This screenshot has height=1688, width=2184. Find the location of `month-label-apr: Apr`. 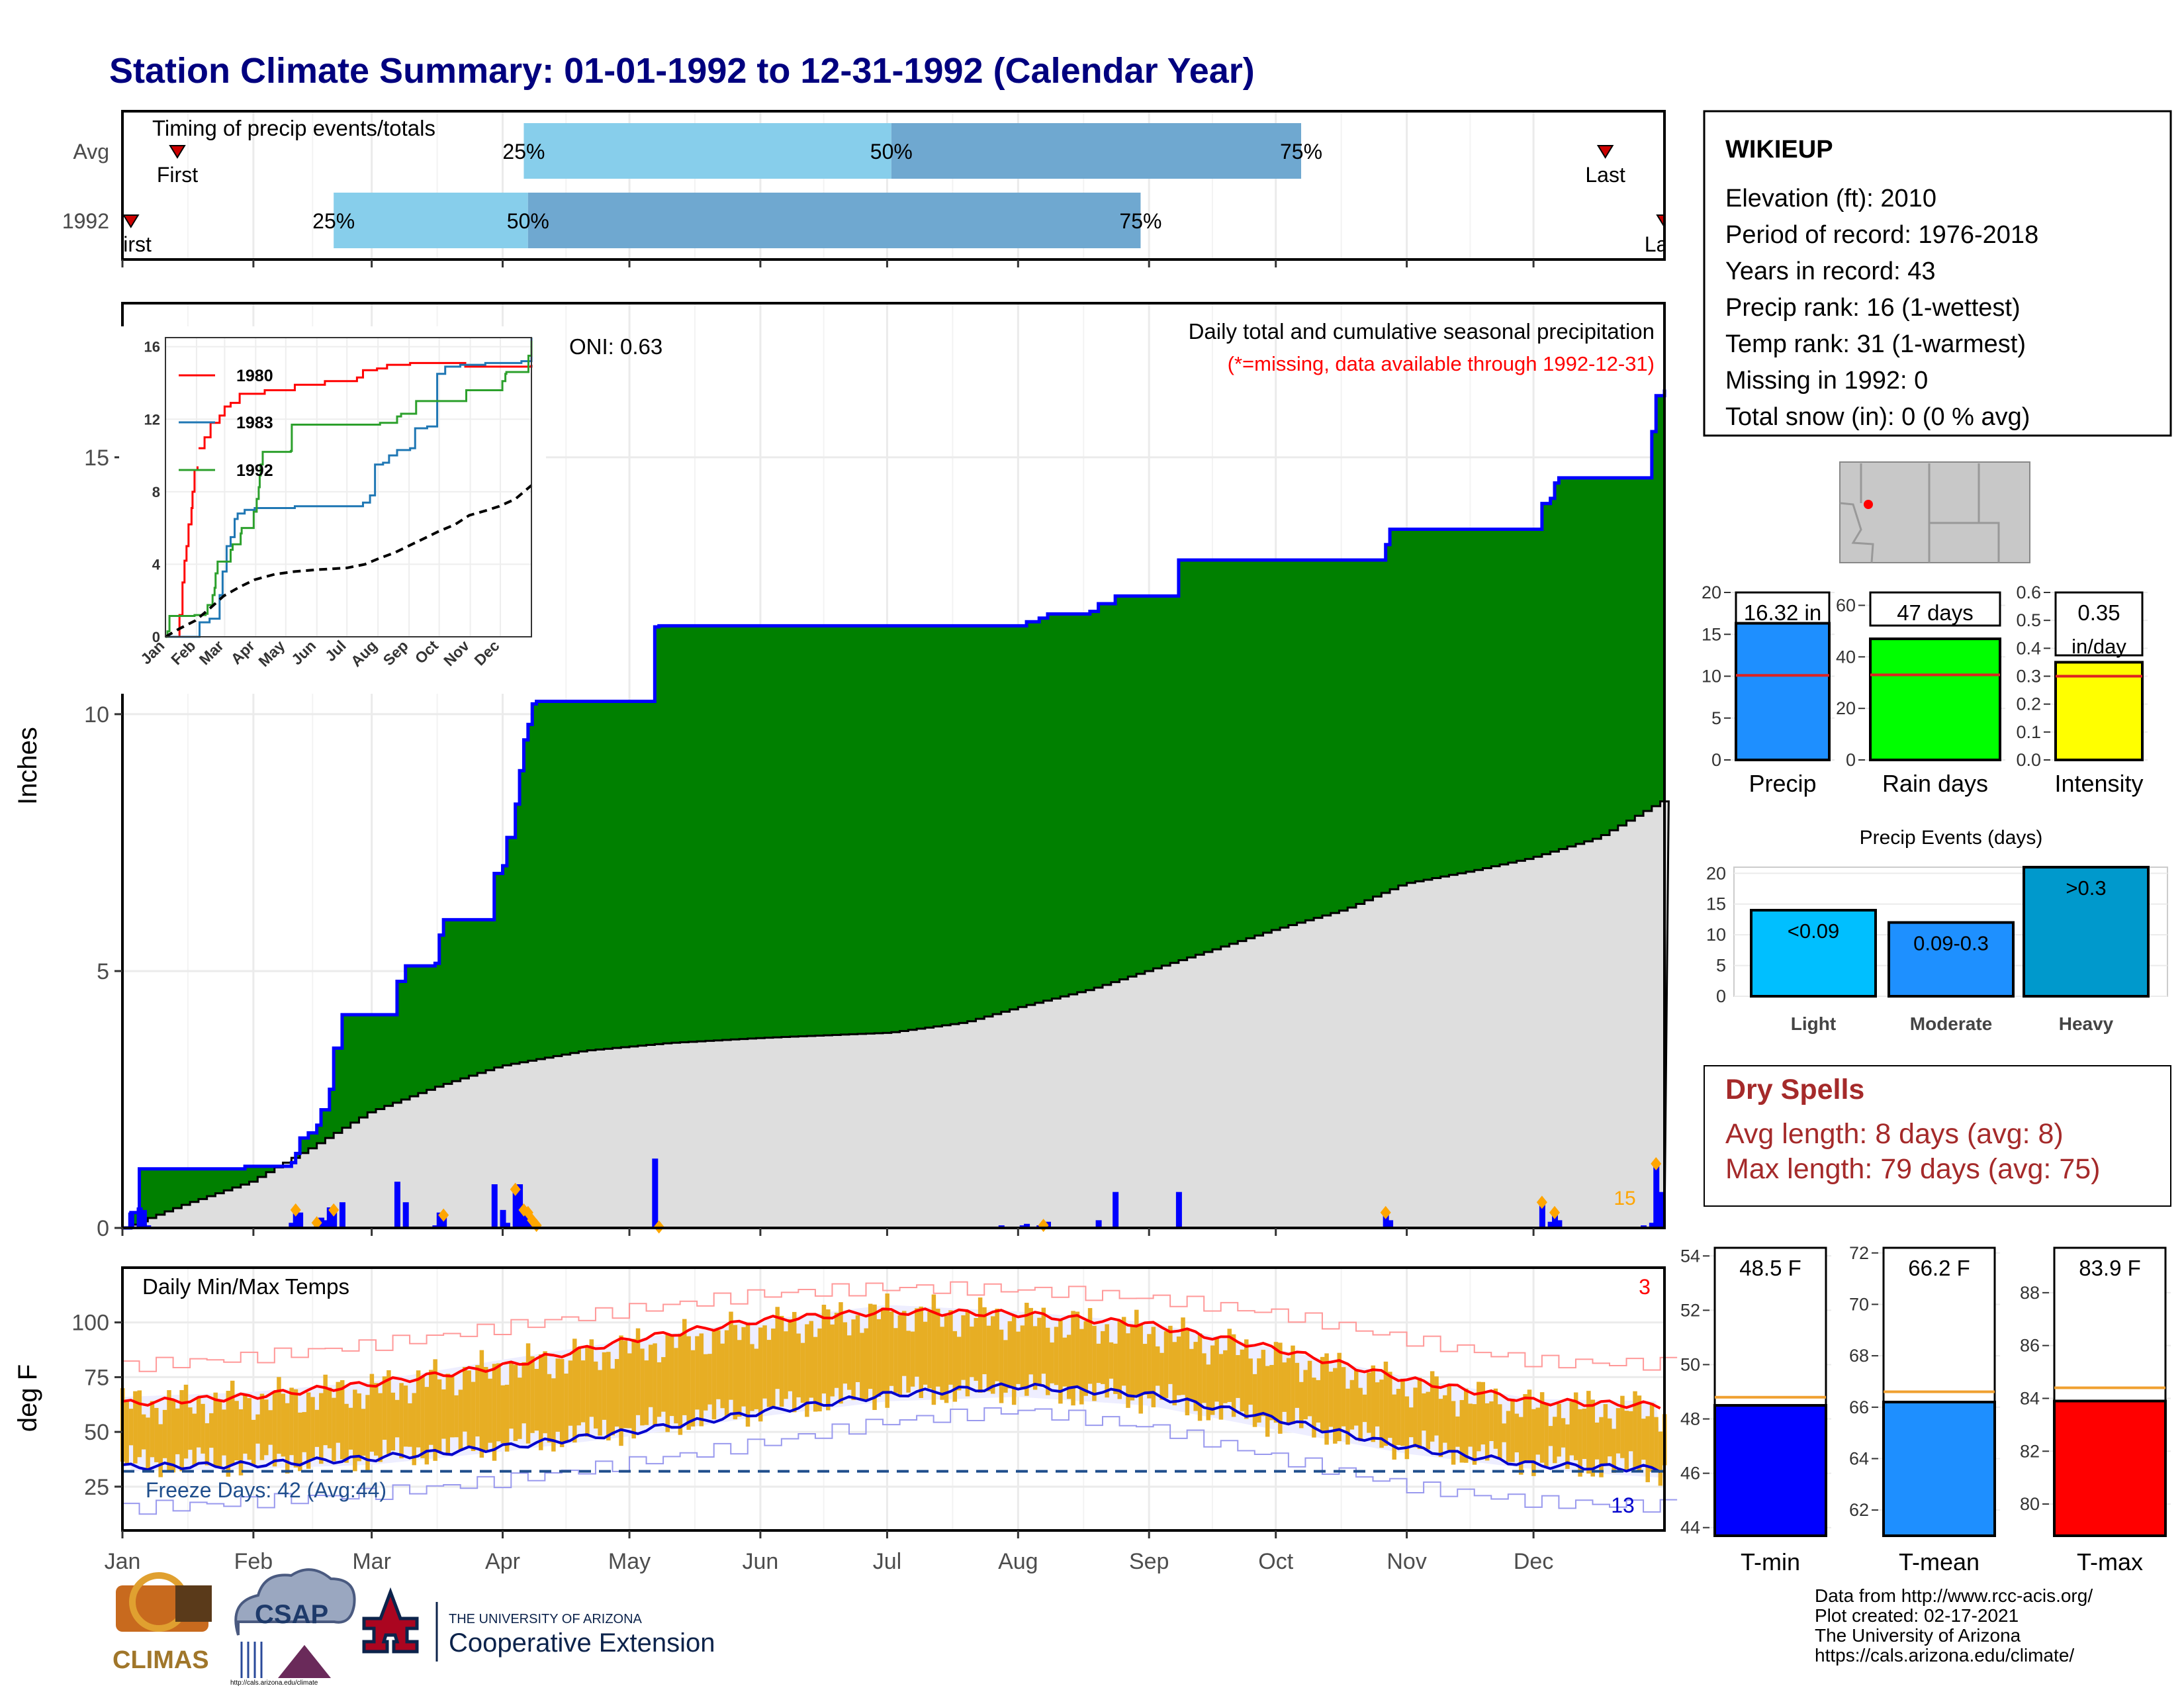

month-label-apr: Apr is located at coordinates (503, 1561).